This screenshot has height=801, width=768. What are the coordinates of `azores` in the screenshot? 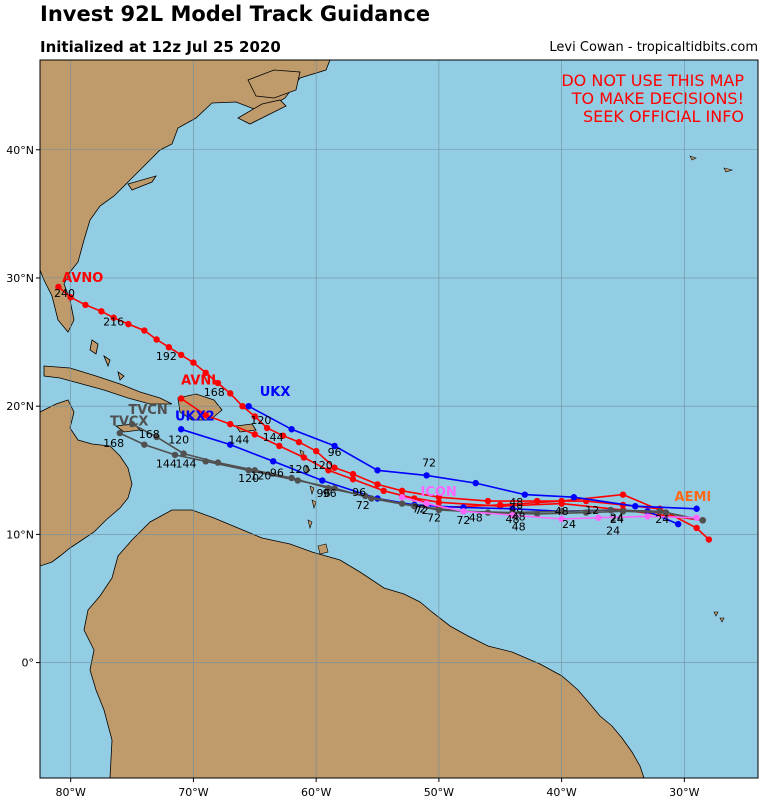 It's located at (711, 164).